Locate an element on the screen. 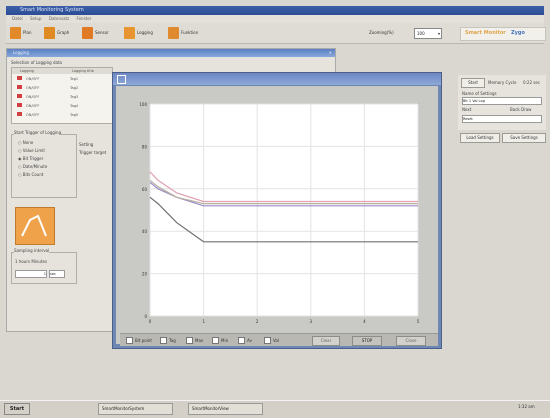 The height and width of the screenshot is (418, 550). table-cell-name: Tag5 is located at coordinates (74, 115).